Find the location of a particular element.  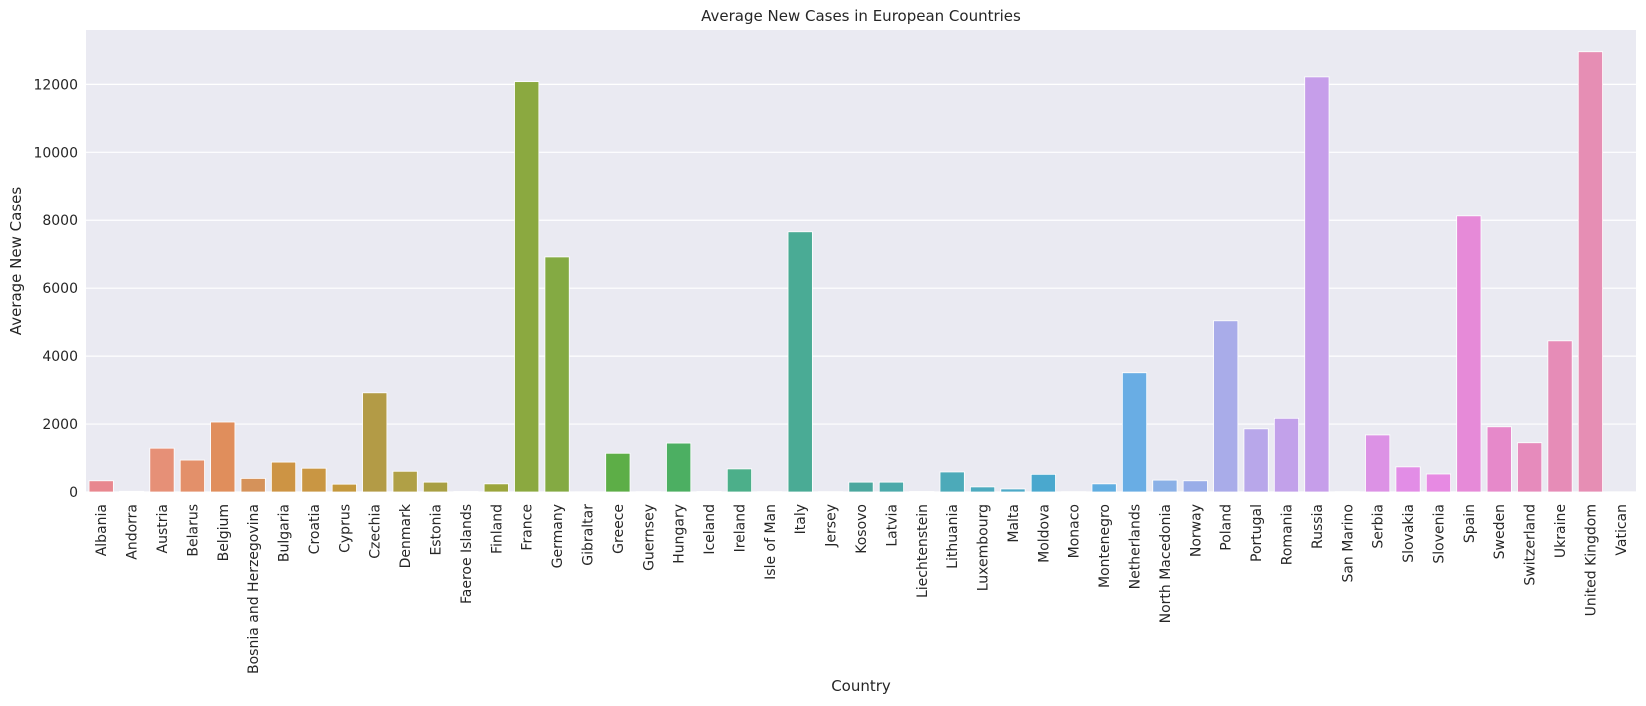

x-tick-label: Luxembourg is located at coordinates (984, 547).